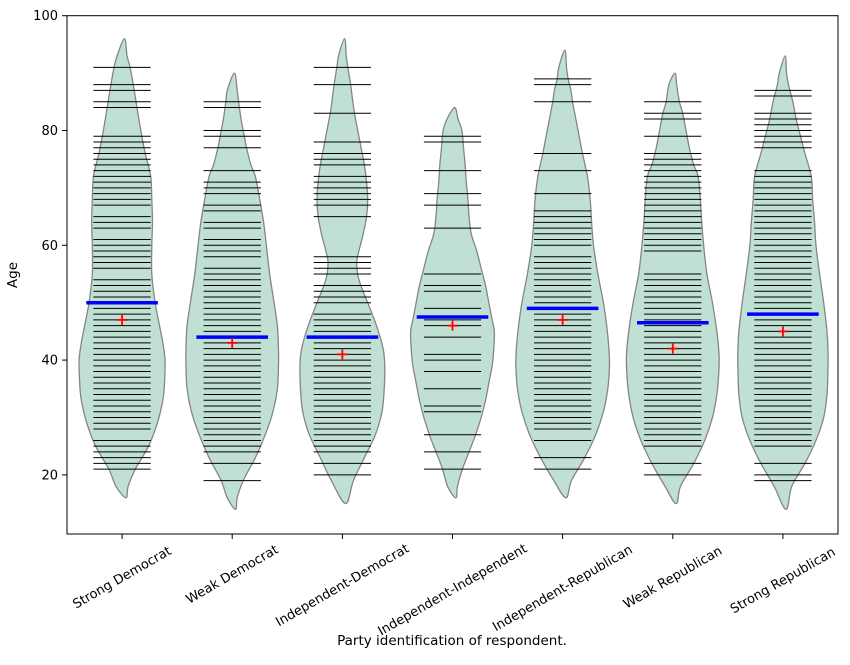 Image resolution: width=850 pixels, height=665 pixels. Describe the element at coordinates (49, 475) in the screenshot. I see `y-tick-label: 20` at that location.